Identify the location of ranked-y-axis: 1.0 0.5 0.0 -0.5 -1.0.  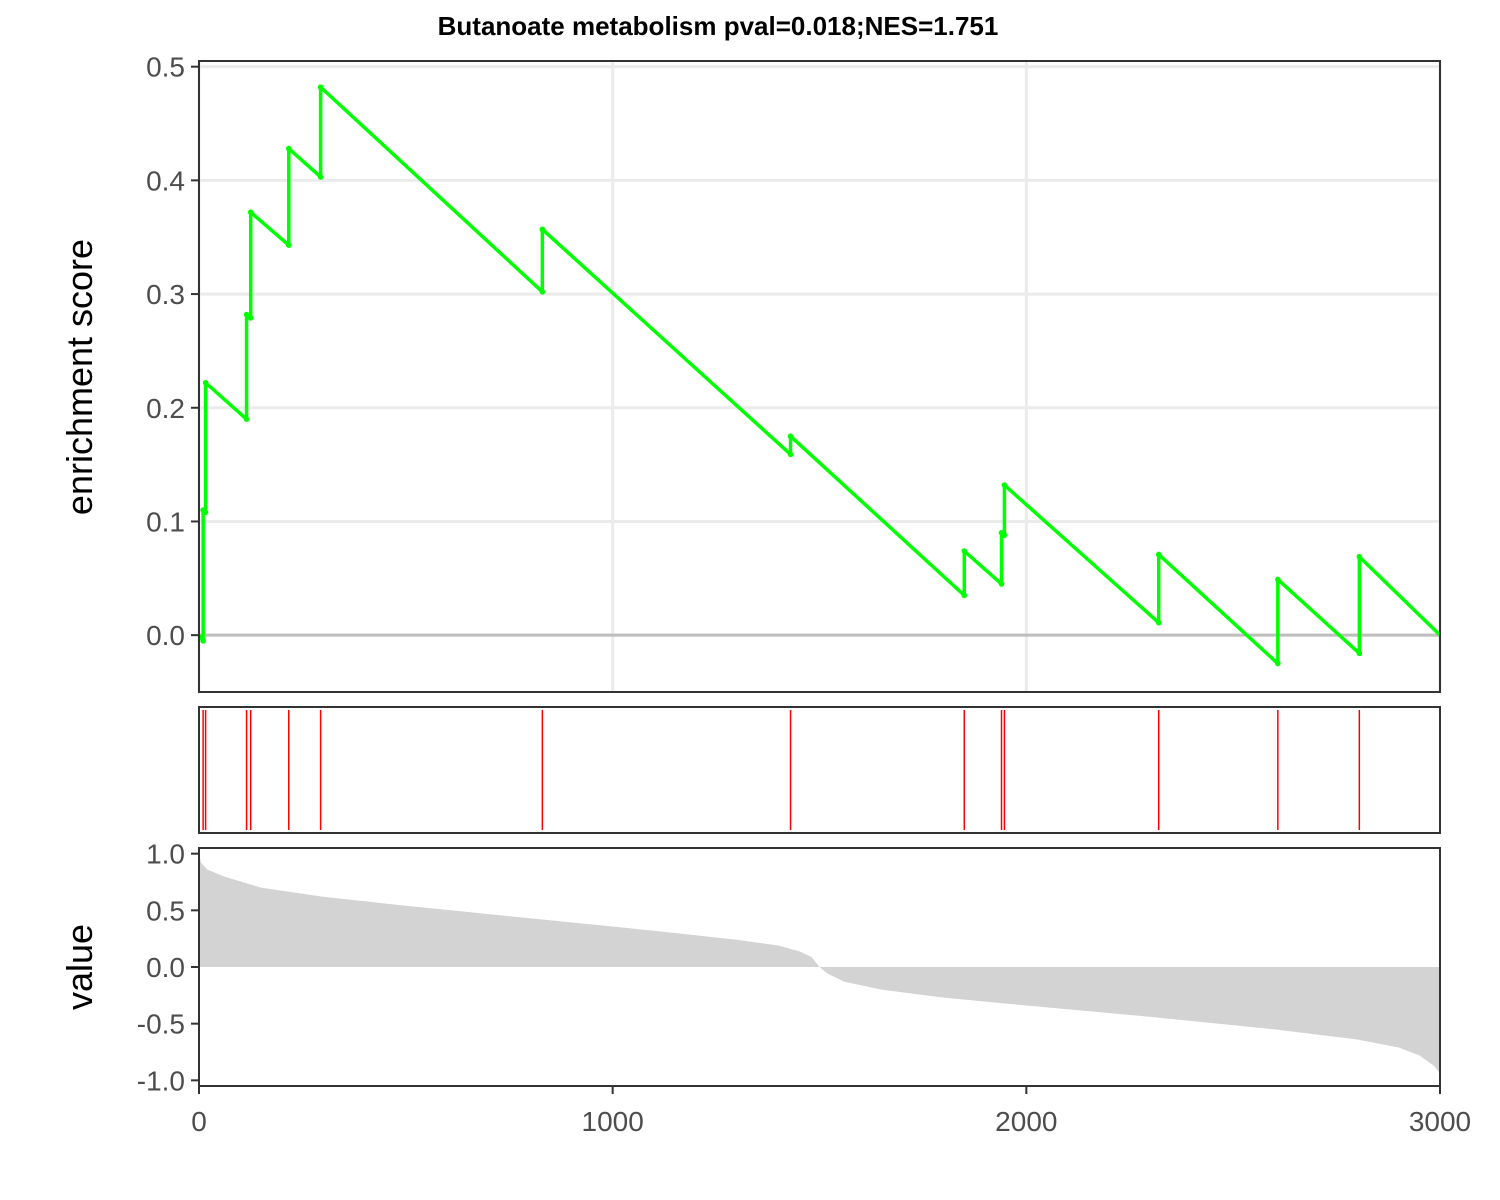
(168, 967).